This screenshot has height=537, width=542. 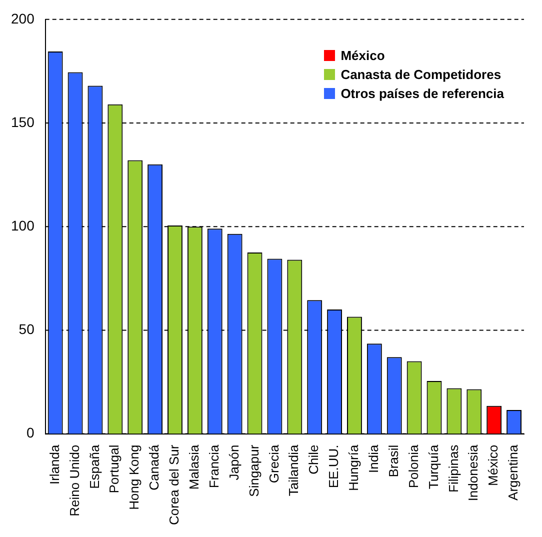 What do you see at coordinates (274, 464) in the screenshot?
I see `x-tick-label: Grecia` at bounding box center [274, 464].